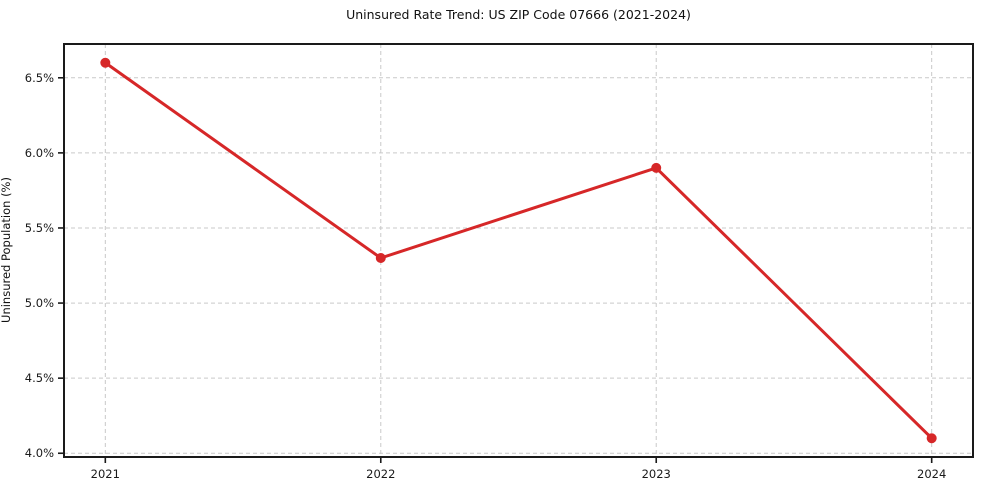  I want to click on x-tick-label: 2023, so click(656, 474).